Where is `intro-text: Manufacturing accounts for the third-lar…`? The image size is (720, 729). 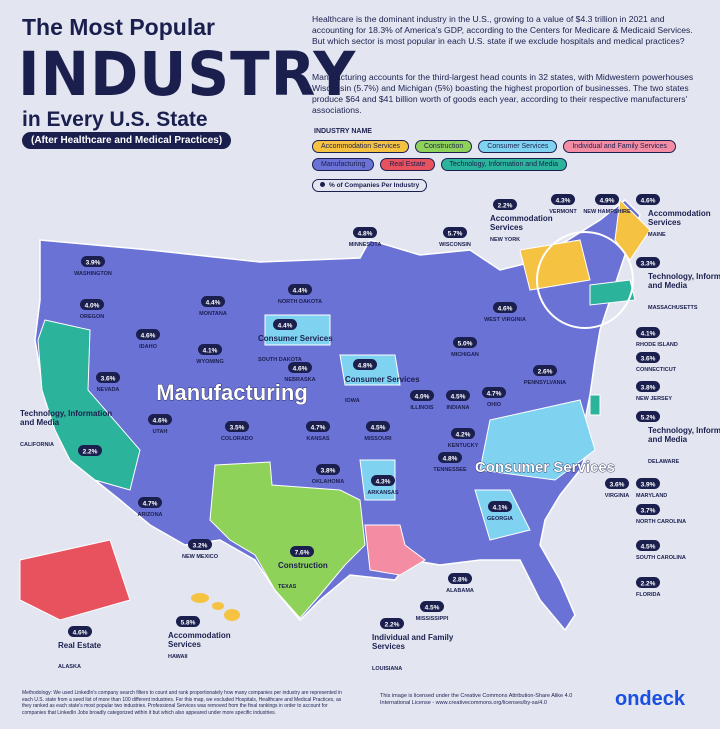
intro-text: Manufacturing accounts for the third-lar… is located at coordinates (503, 93).